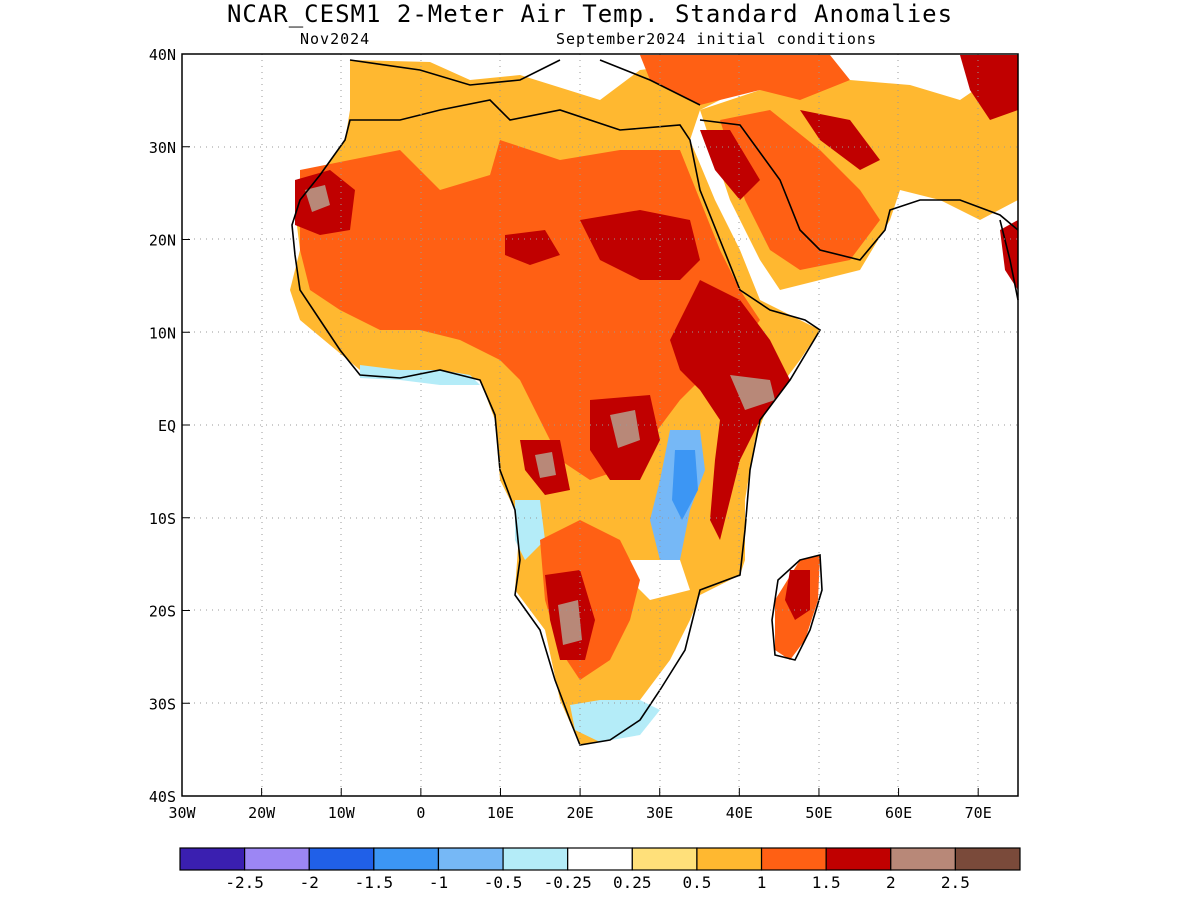 This screenshot has height=904, width=1200. I want to click on x-tick-label: 30W, so click(182, 813).